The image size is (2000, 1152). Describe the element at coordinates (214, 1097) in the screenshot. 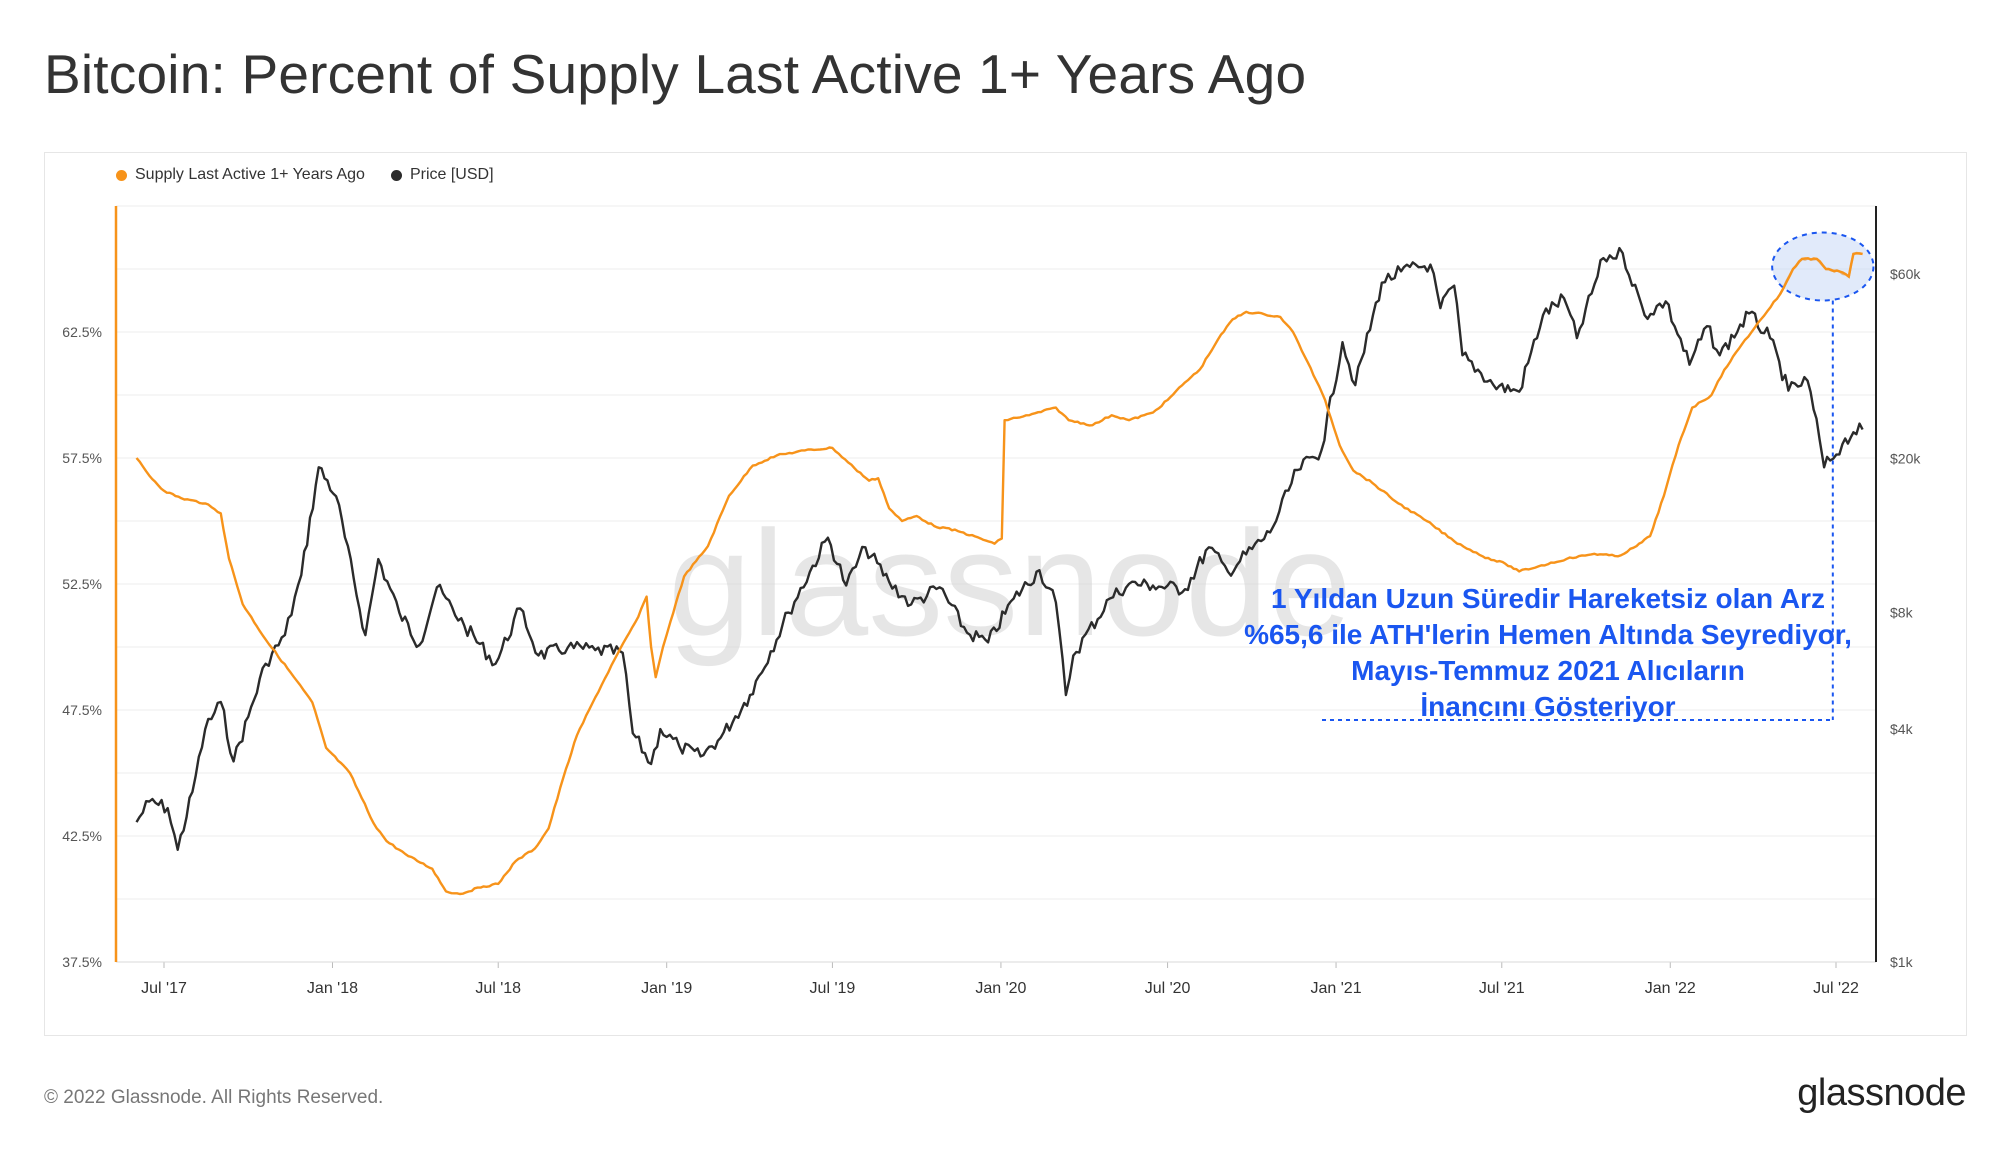

I see `footer-copyright: © 2022 Glassnode. All Rights Reserved.` at that location.